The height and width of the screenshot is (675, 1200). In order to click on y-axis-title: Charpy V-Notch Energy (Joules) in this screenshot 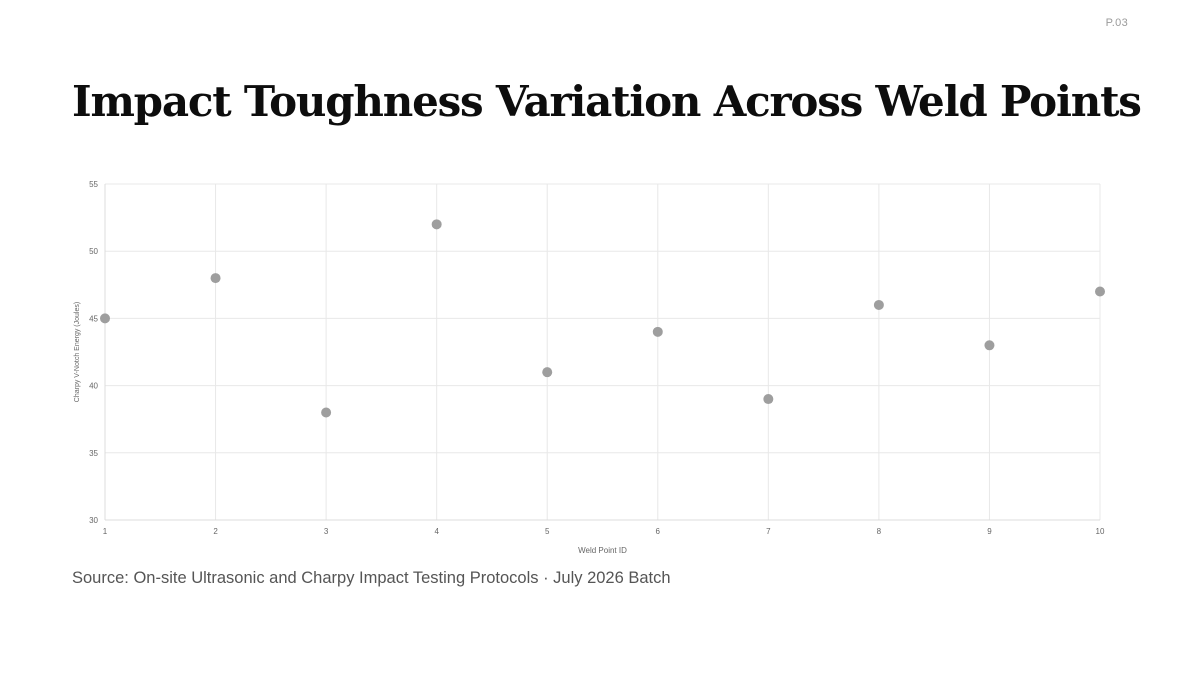, I will do `click(77, 352)`.